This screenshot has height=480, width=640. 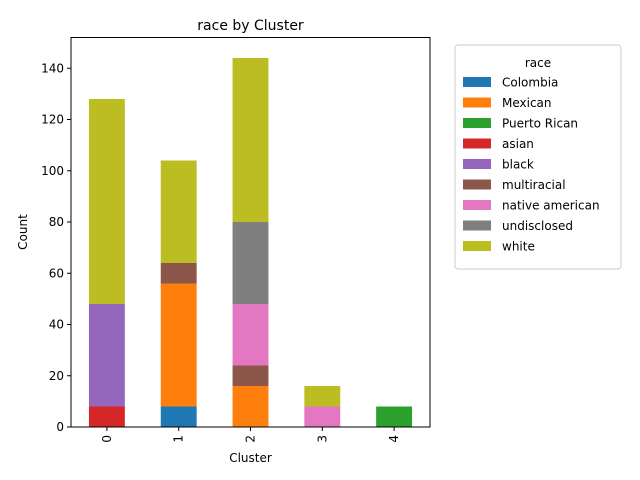 I want to click on legend-frame, so click(x=538, y=157).